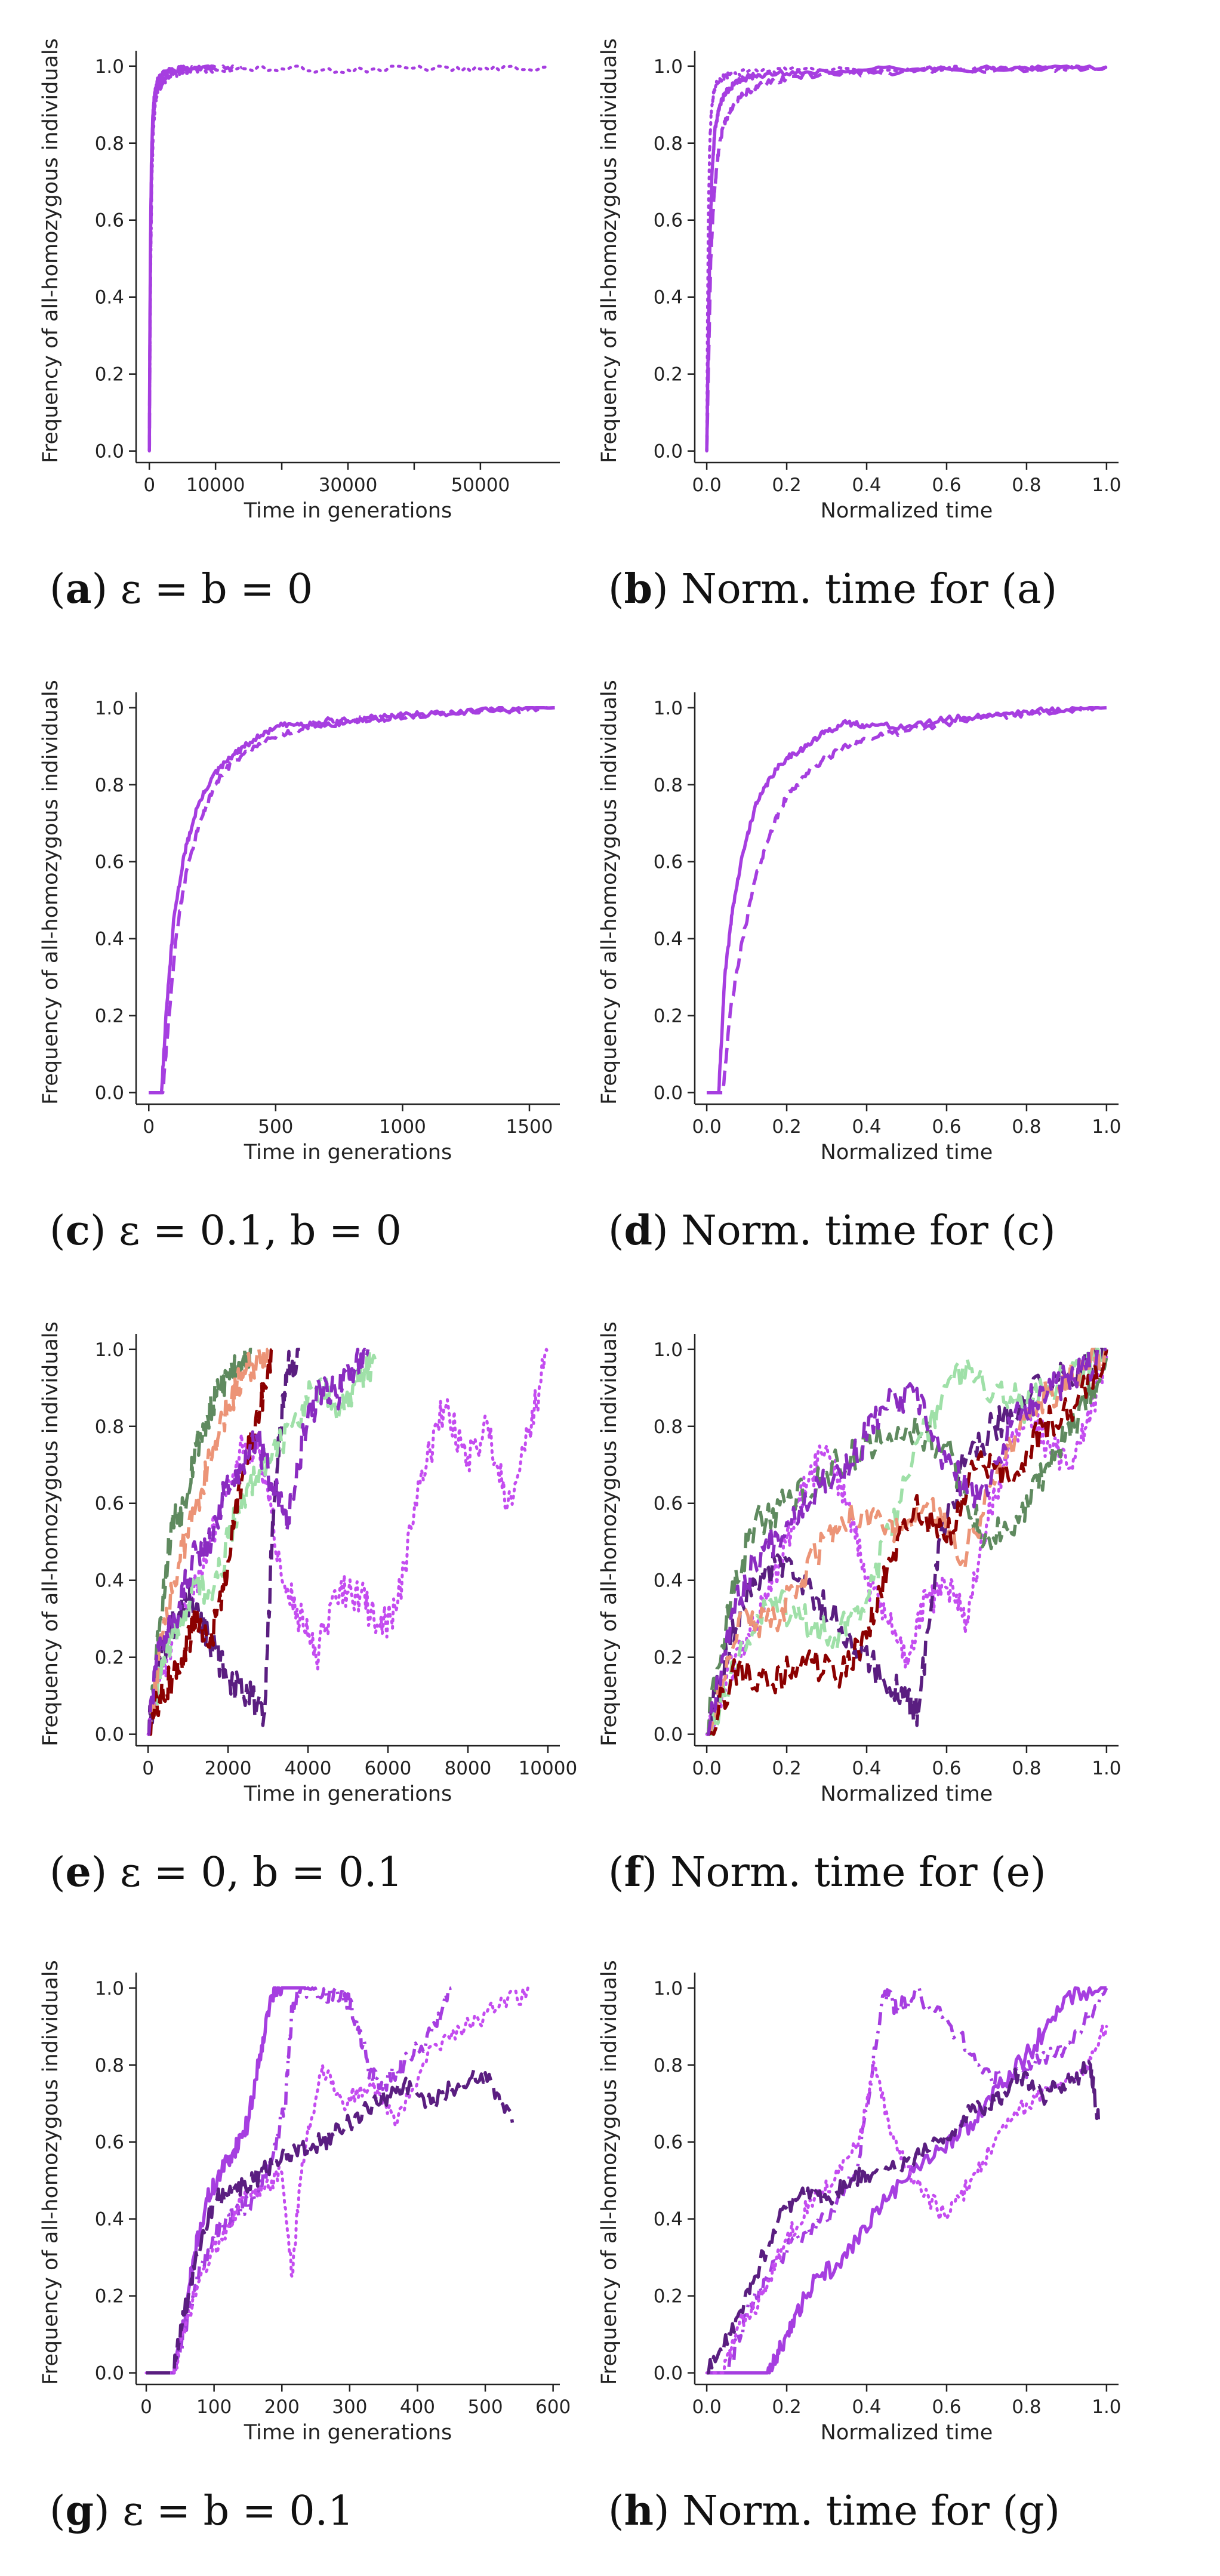 The height and width of the screenshot is (2576, 1220). What do you see at coordinates (403, 1127) in the screenshot?
I see `x-tick-label: 1000` at bounding box center [403, 1127].